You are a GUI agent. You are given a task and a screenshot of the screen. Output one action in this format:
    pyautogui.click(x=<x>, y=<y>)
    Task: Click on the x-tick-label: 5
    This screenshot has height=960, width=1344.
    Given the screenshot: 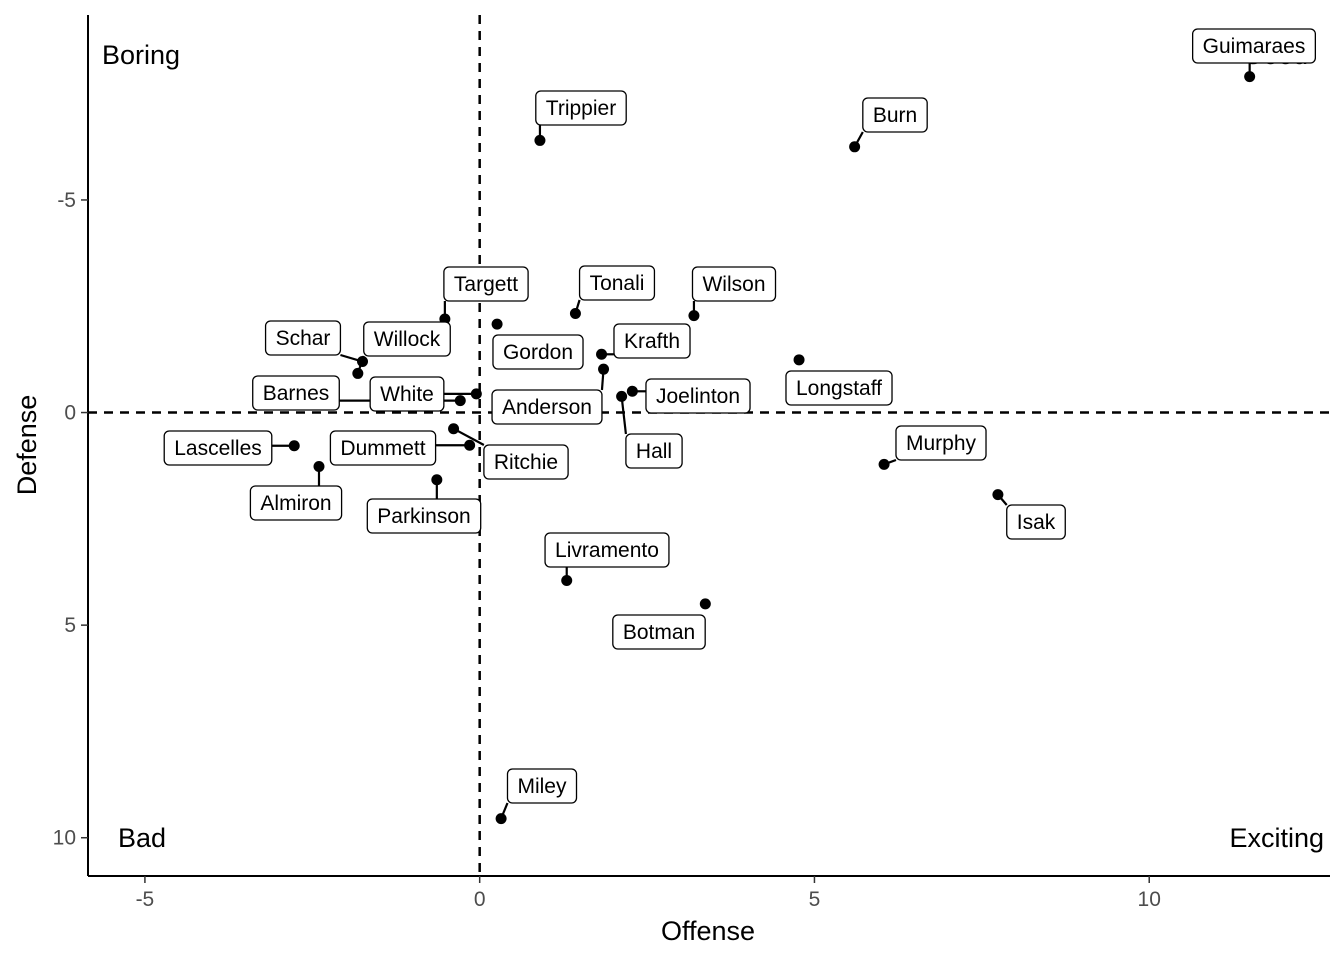 What is the action you would take?
    pyautogui.click(x=815, y=899)
    